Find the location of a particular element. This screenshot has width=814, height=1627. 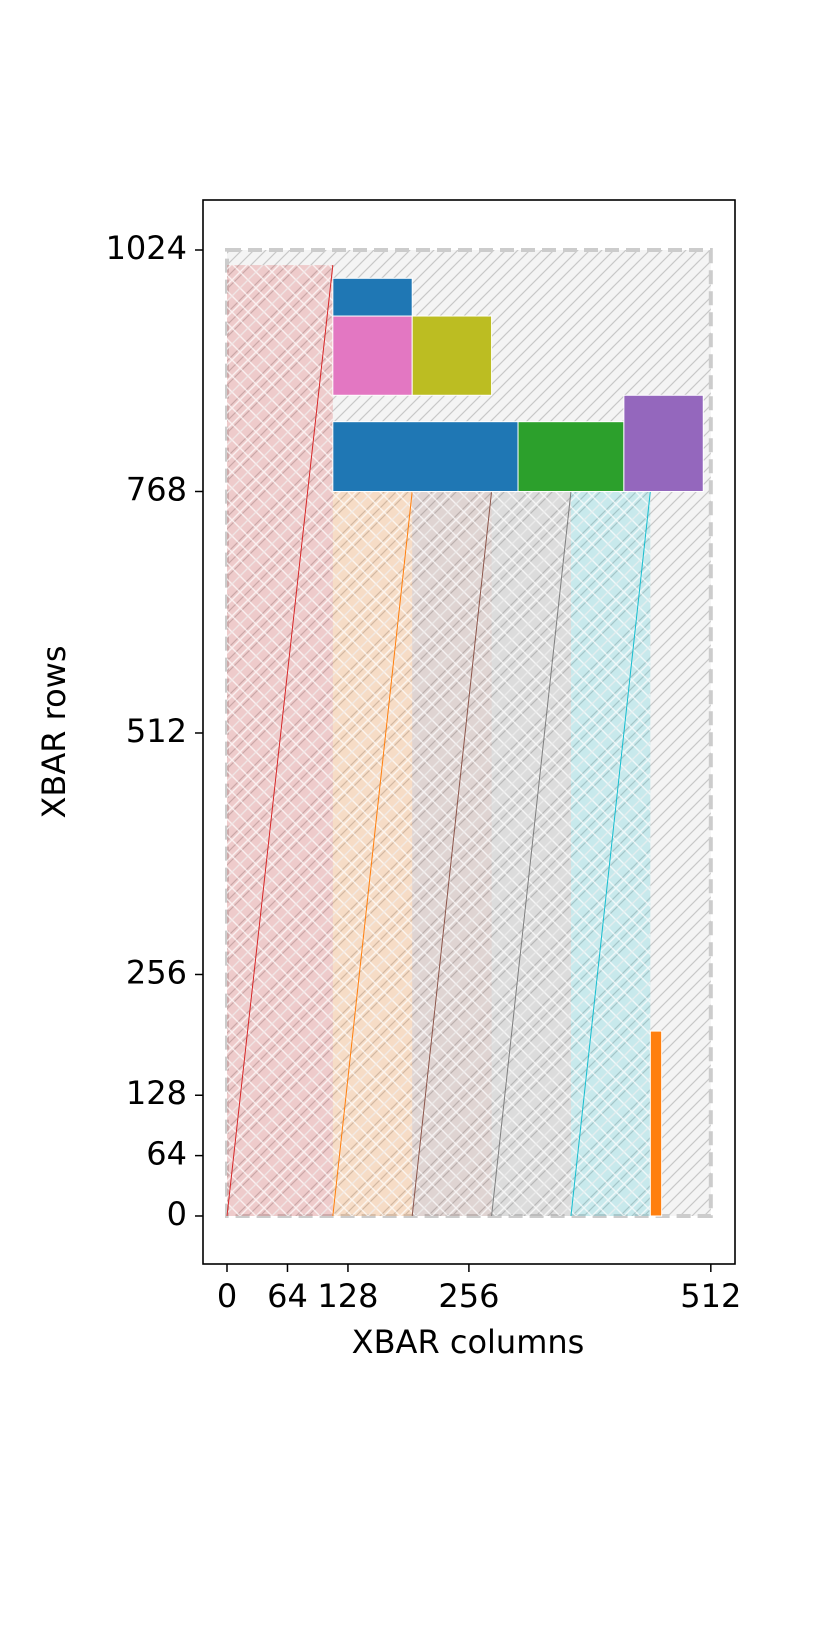

x-tick-label: 256 is located at coordinates (468, 1296).